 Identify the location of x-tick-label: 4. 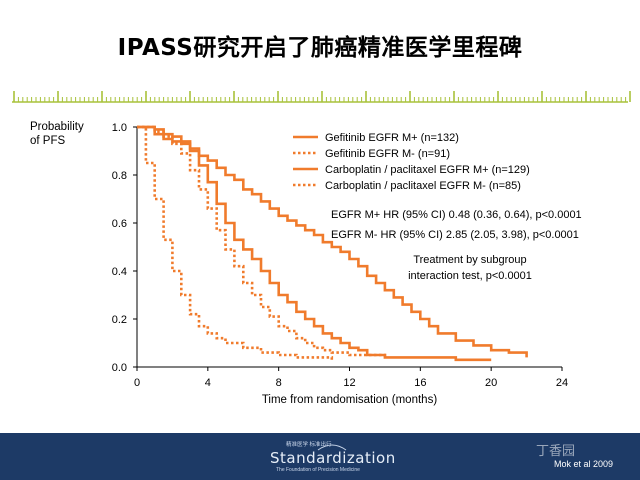
(208, 383).